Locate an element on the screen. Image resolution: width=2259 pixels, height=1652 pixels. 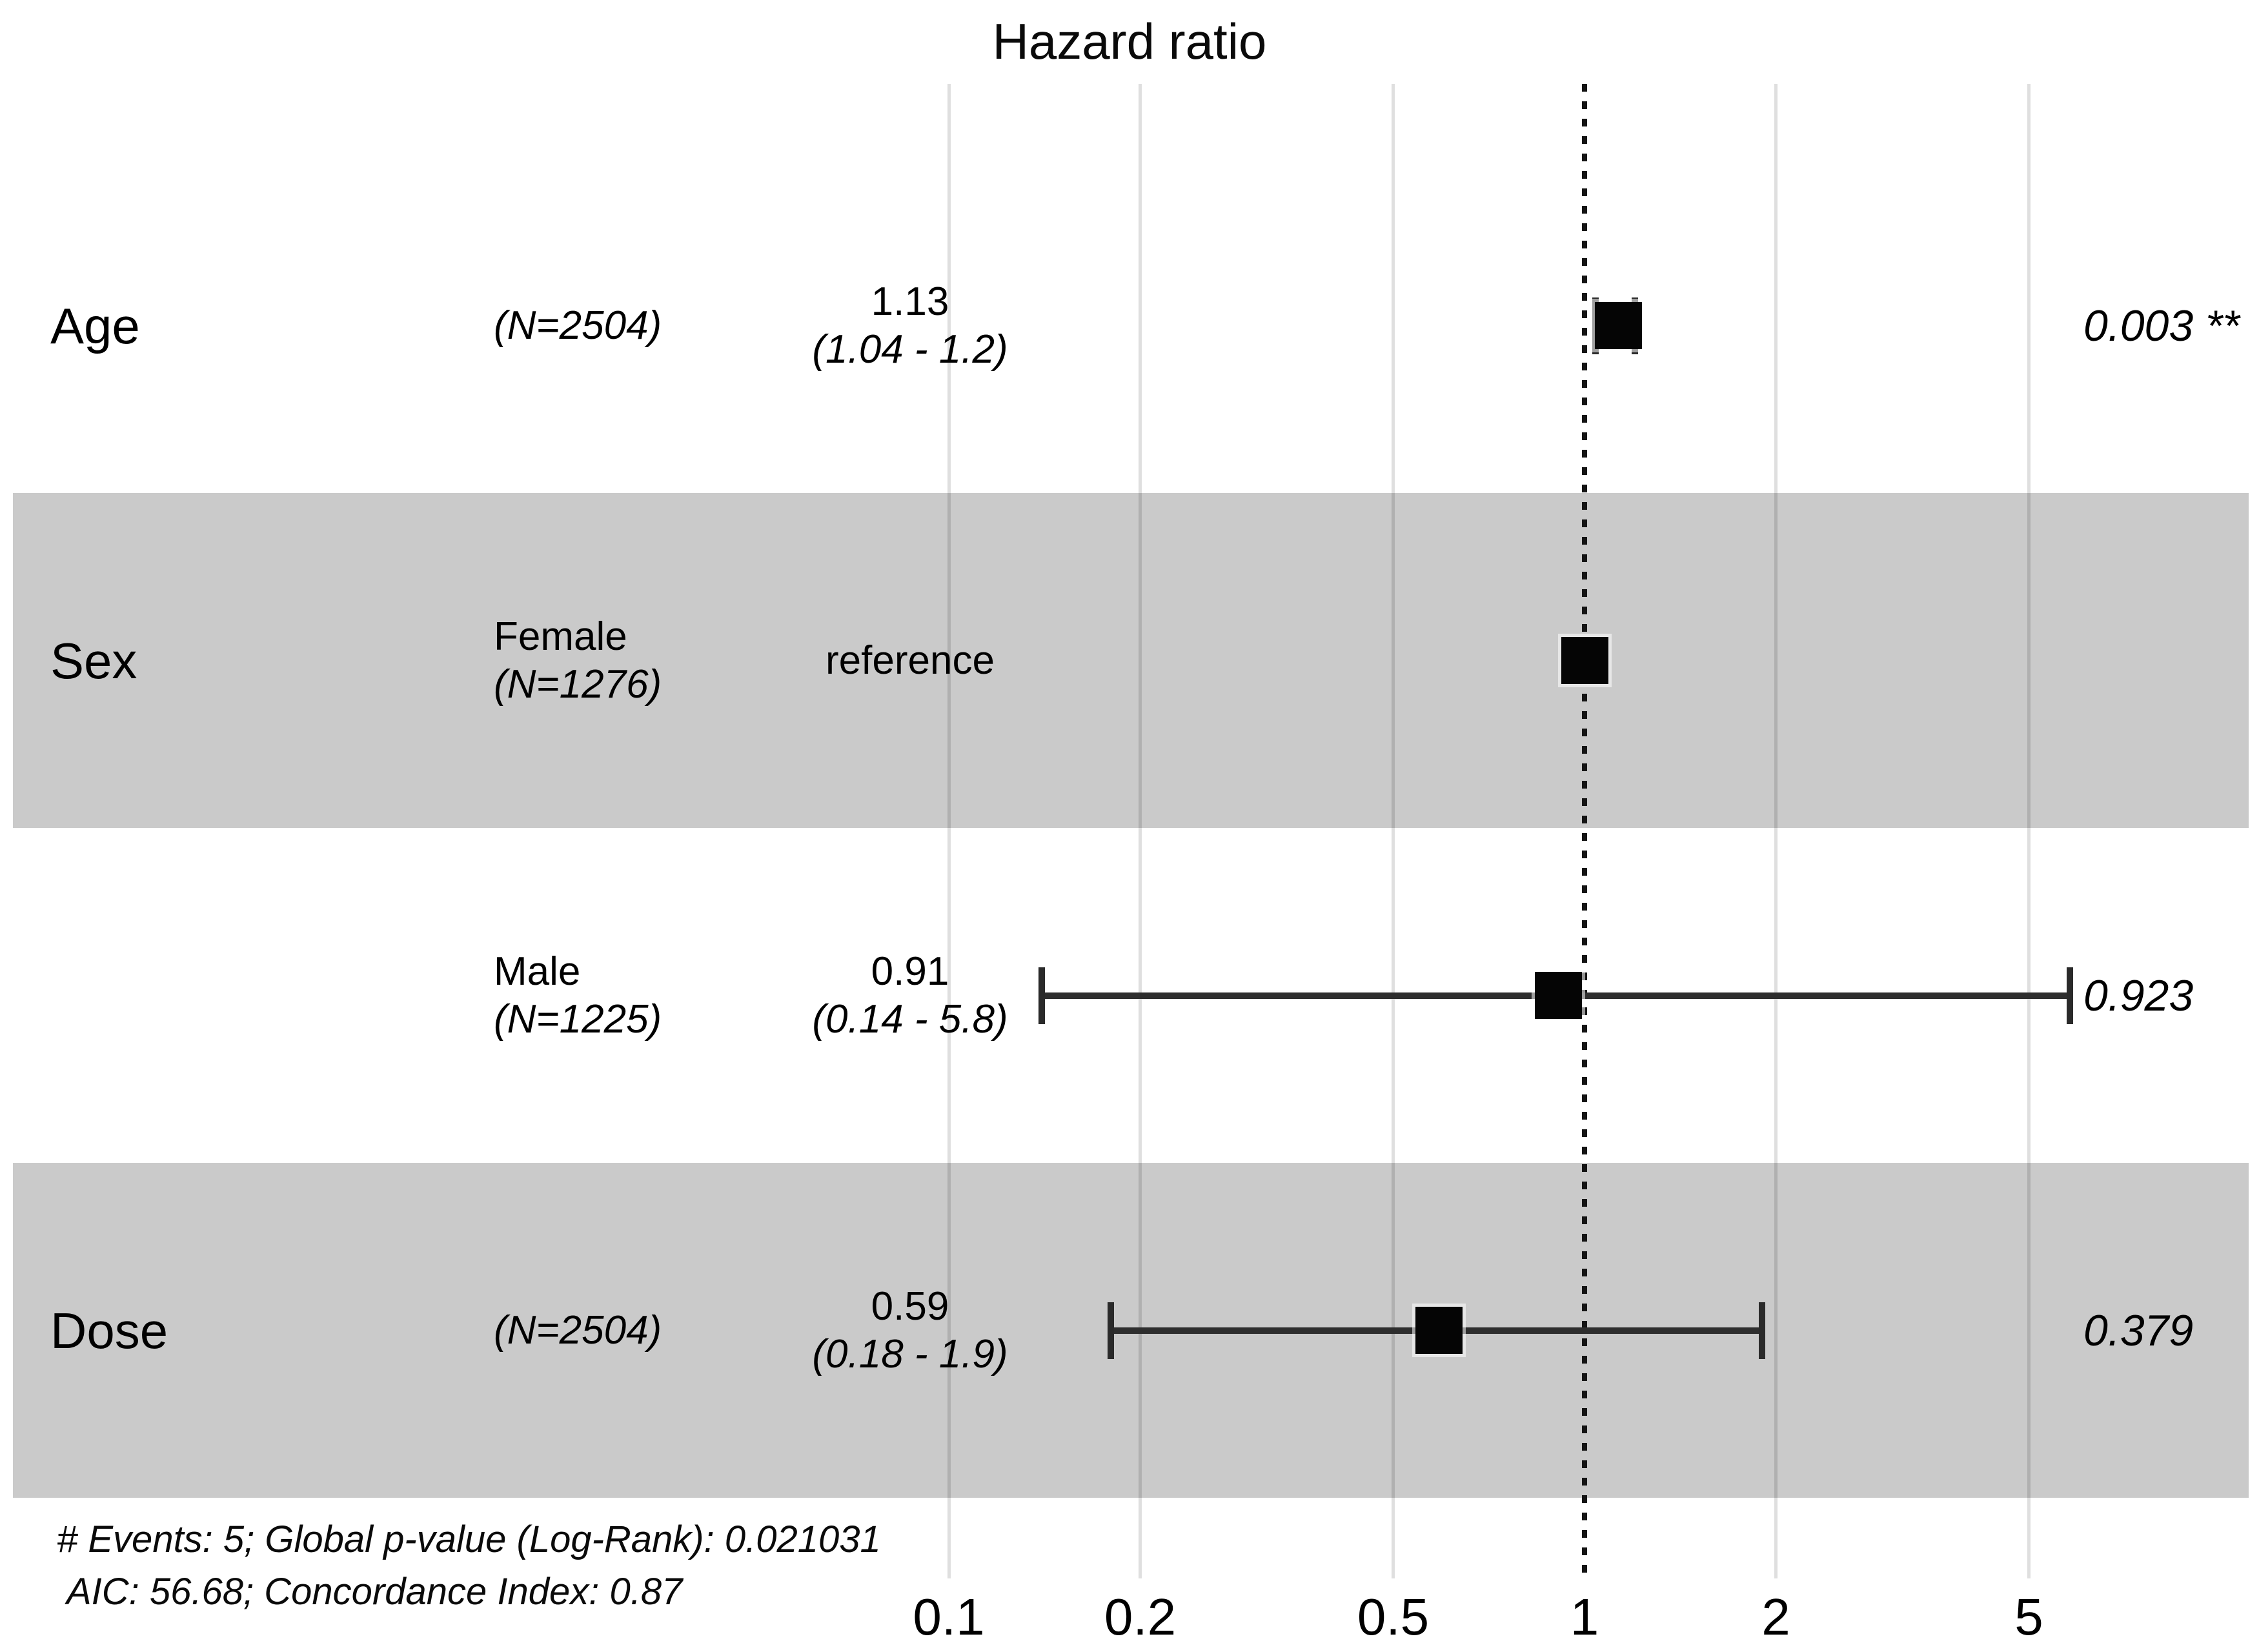
variable-label: Age is located at coordinates (95, 325).